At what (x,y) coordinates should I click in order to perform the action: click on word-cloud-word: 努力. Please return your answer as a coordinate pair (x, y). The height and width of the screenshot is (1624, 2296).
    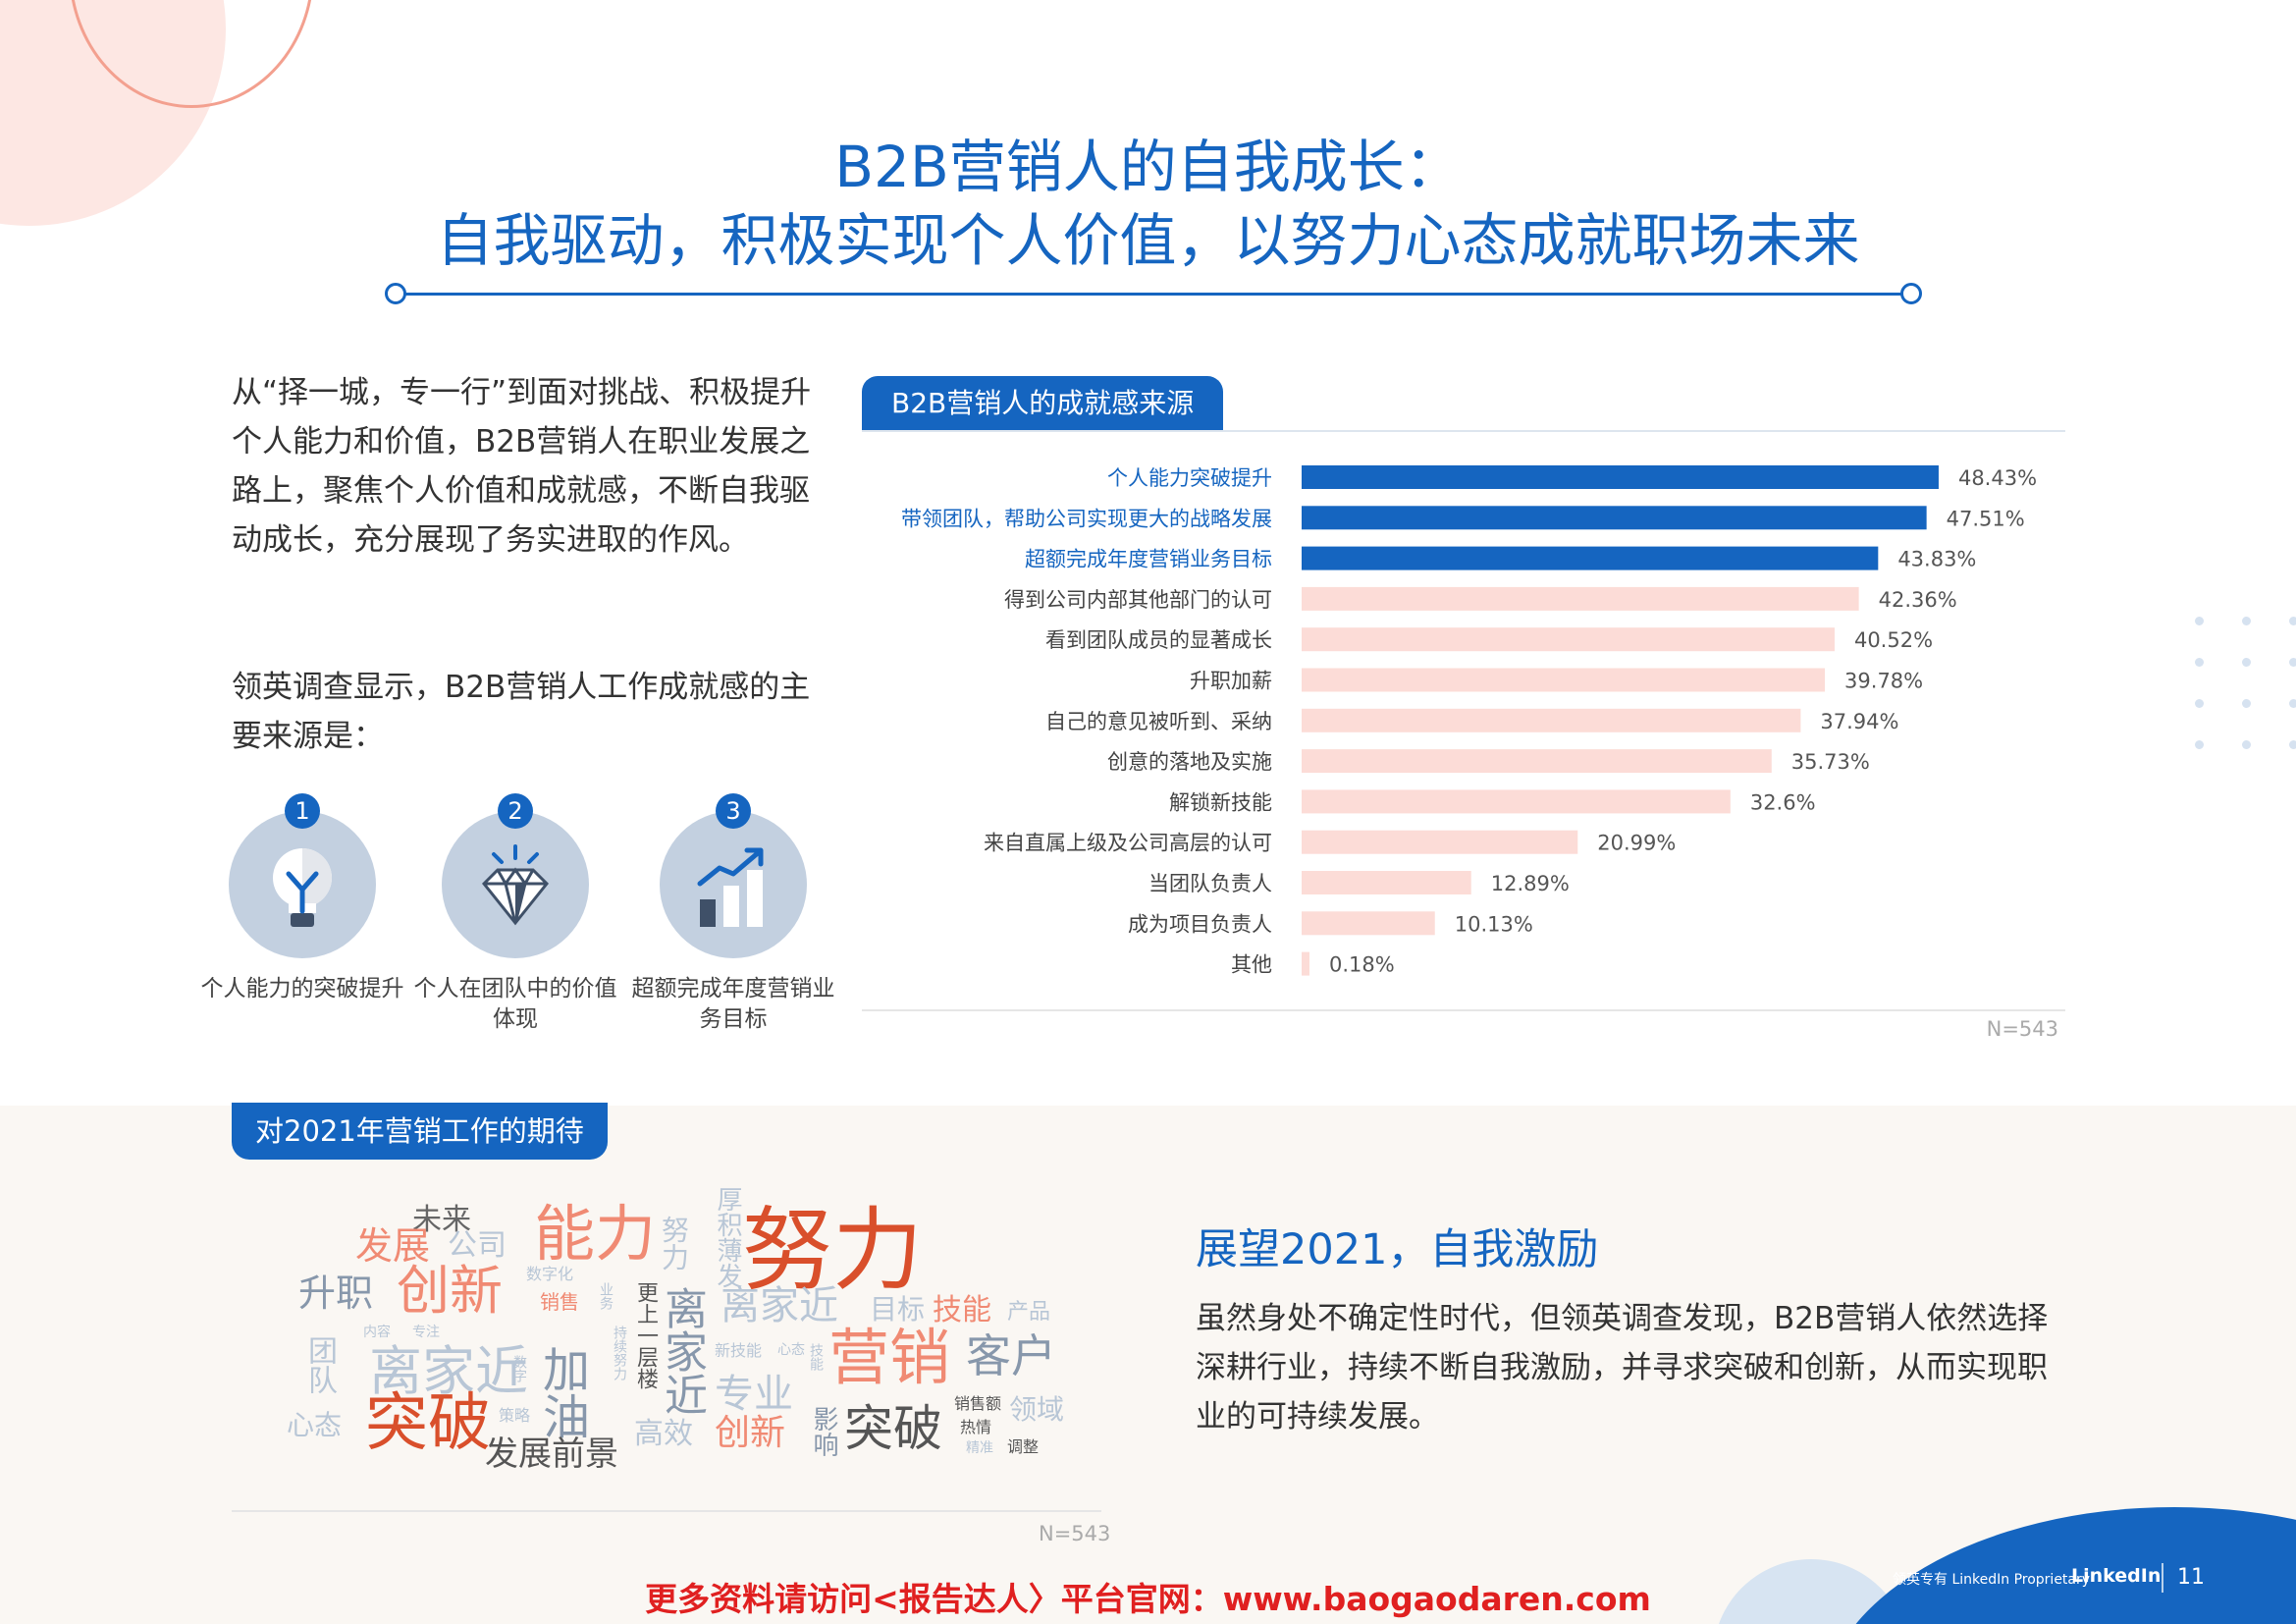
    Looking at the image, I should click on (674, 1243).